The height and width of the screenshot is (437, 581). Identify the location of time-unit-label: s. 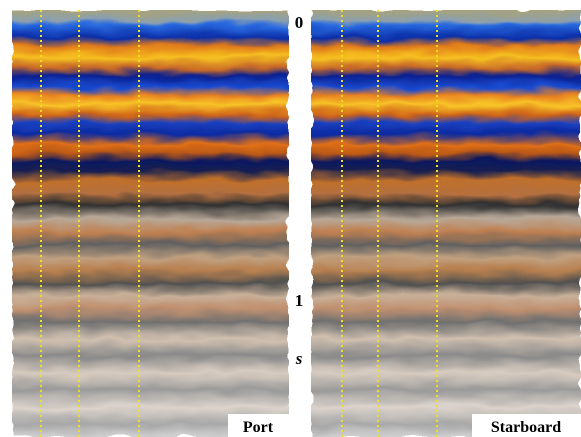
(299, 358).